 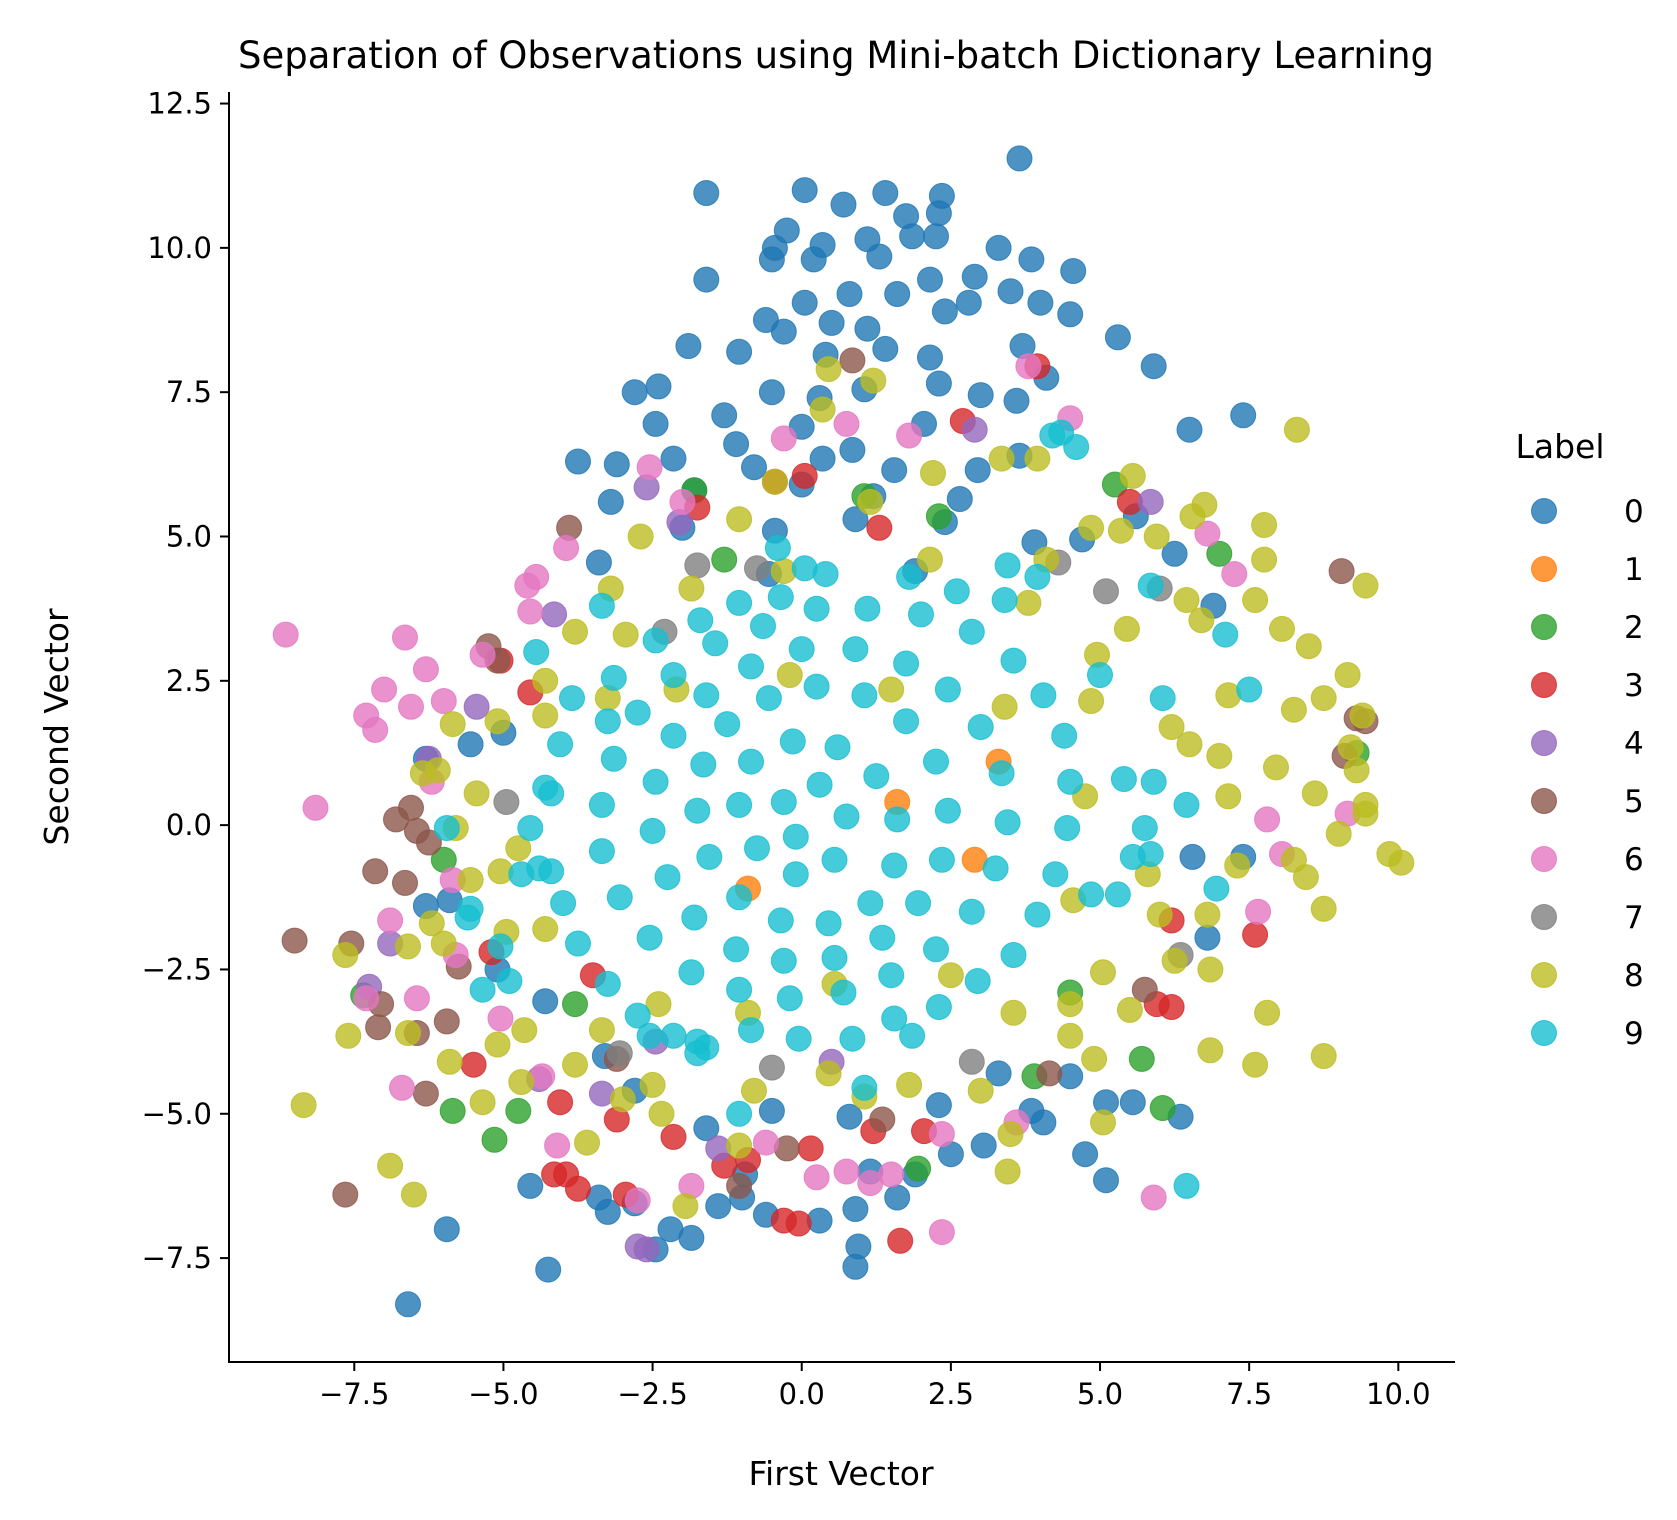 What do you see at coordinates (1398, 1394) in the screenshot?
I see `x-tick-label: 10.0` at bounding box center [1398, 1394].